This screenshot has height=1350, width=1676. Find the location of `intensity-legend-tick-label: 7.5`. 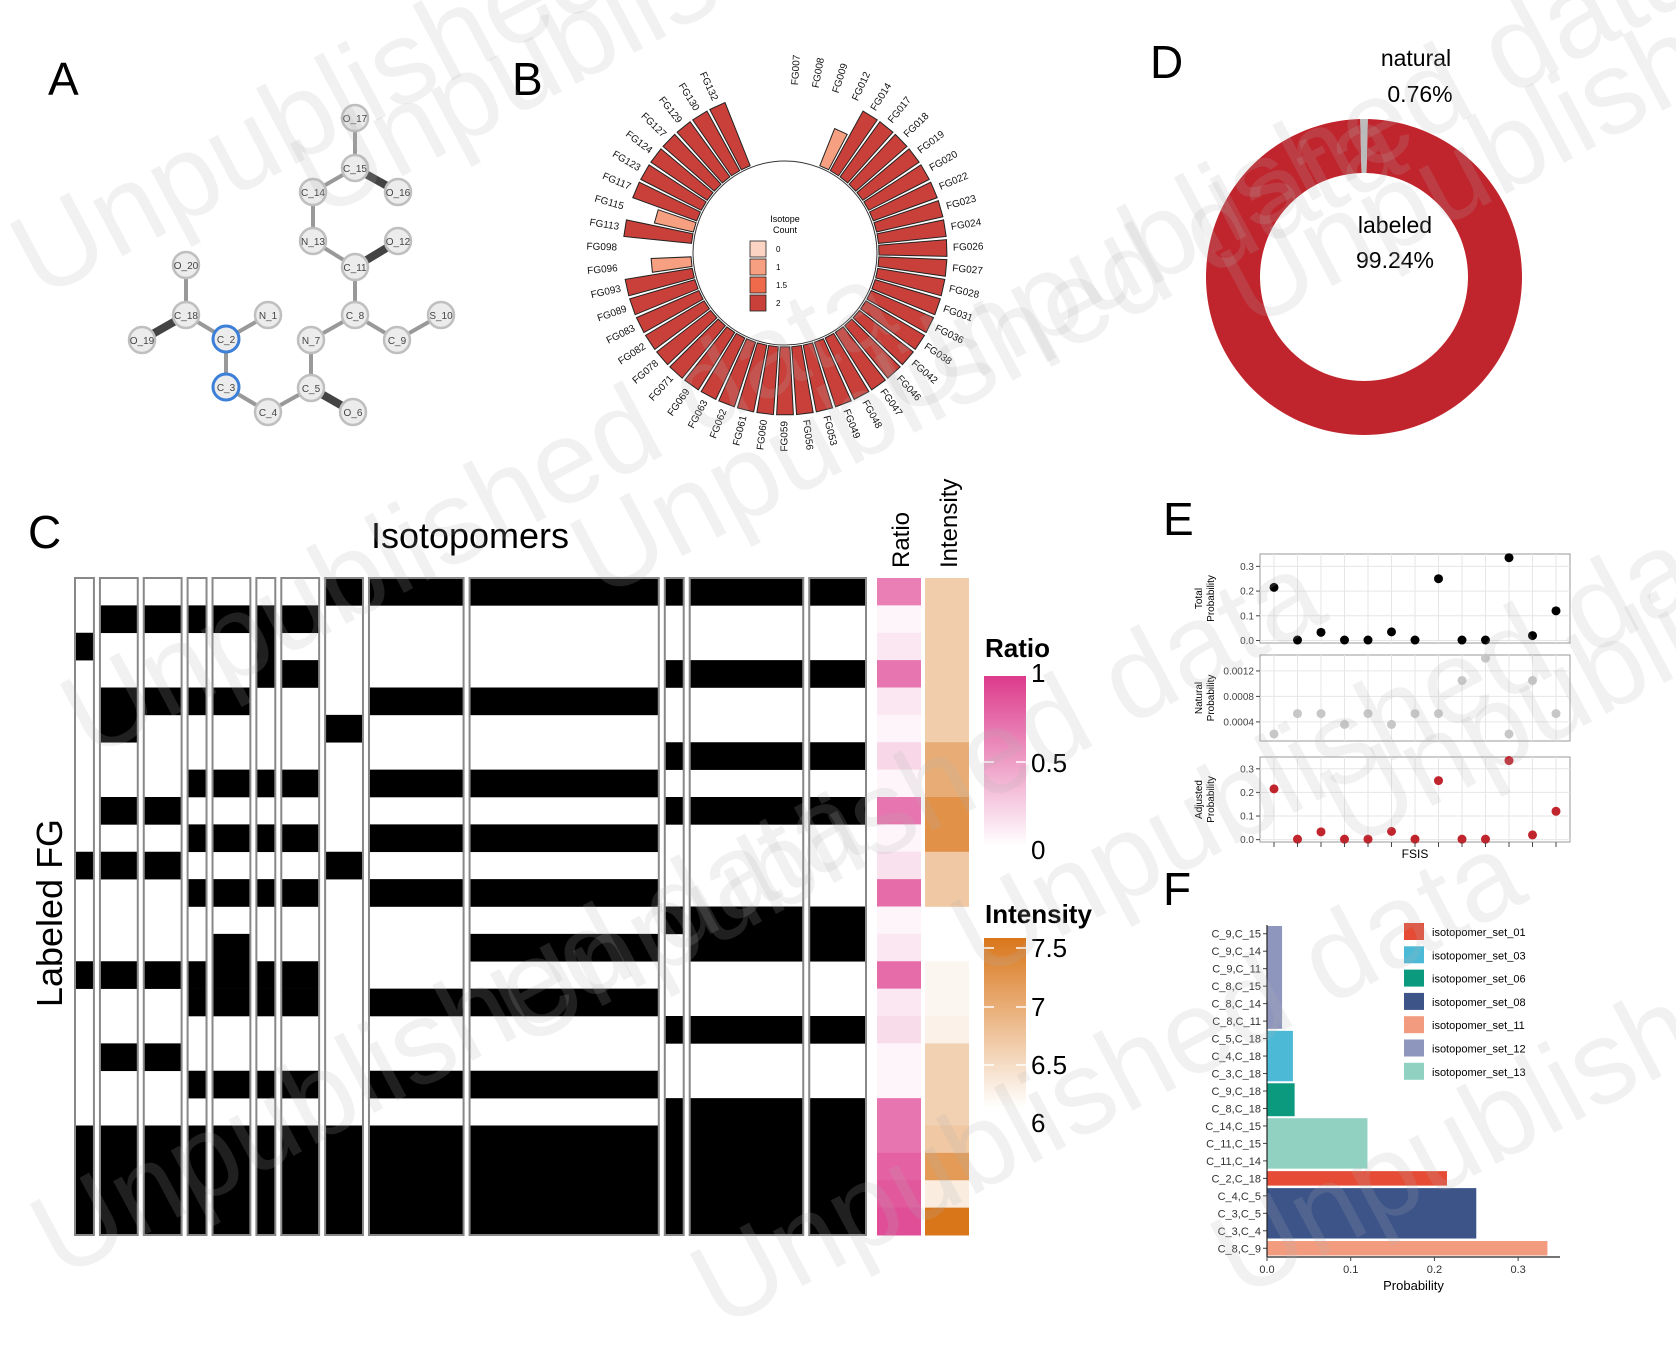

intensity-legend-tick-label: 7.5 is located at coordinates (1049, 948).